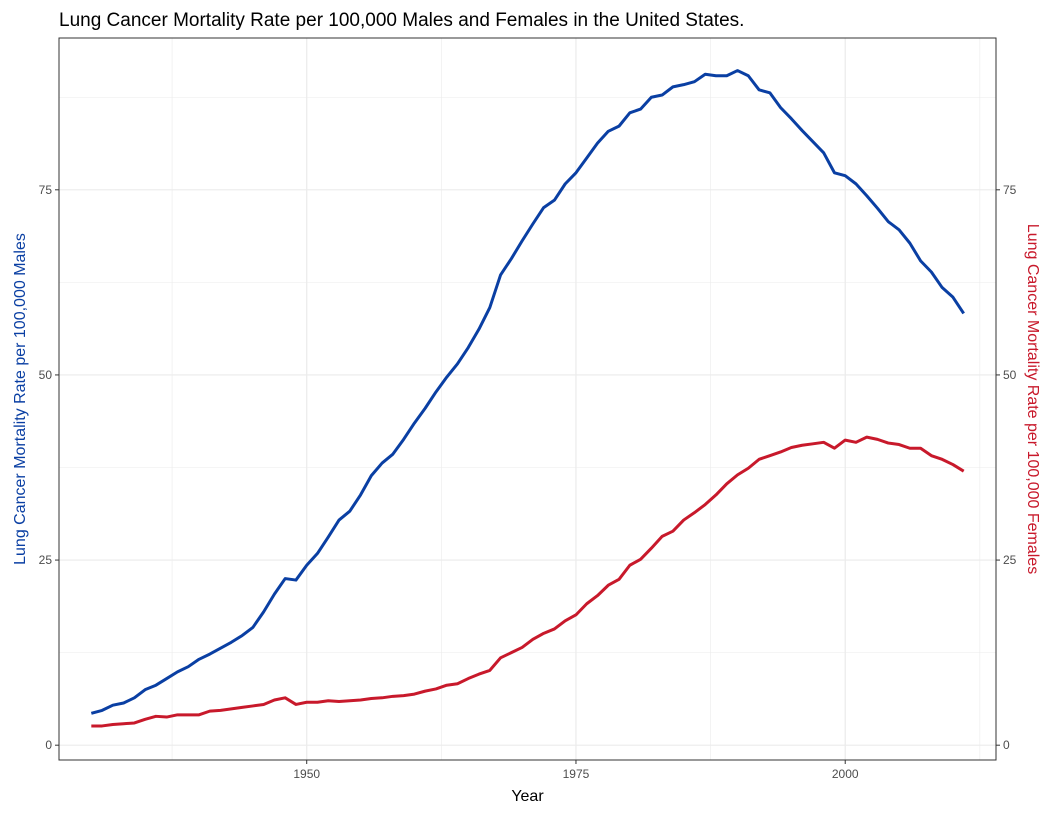 The width and height of the screenshot is (1055, 813). What do you see at coordinates (576, 774) in the screenshot?
I see `x-tick-label: 1975` at bounding box center [576, 774].